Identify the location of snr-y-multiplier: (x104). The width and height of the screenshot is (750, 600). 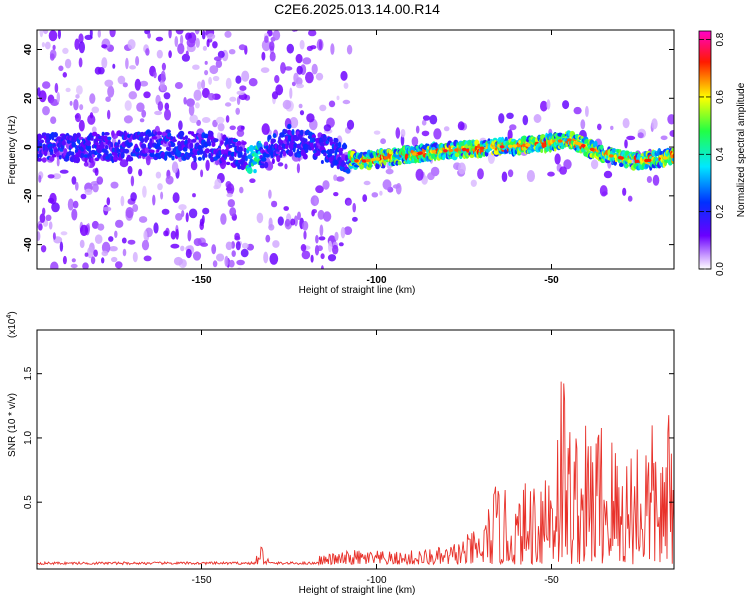
(12, 324).